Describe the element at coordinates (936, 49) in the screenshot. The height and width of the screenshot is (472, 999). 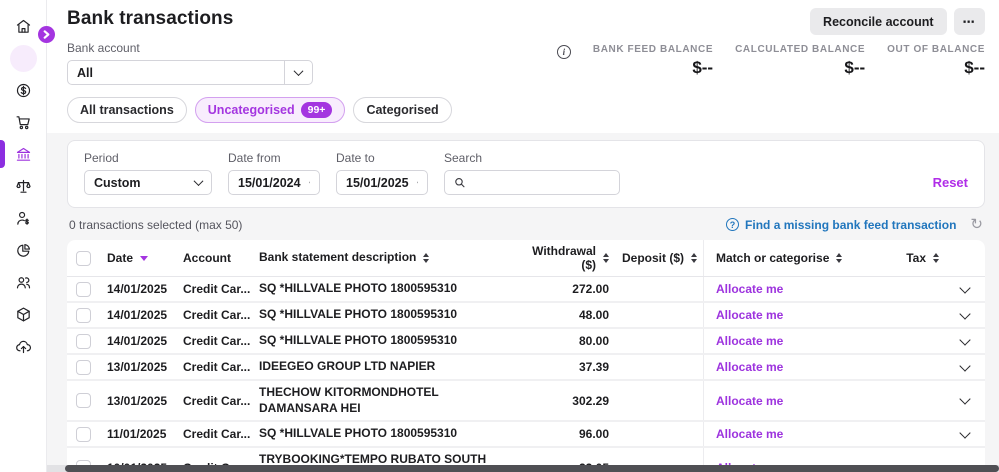
I see `balance-label: OUT OF BALANCE` at that location.